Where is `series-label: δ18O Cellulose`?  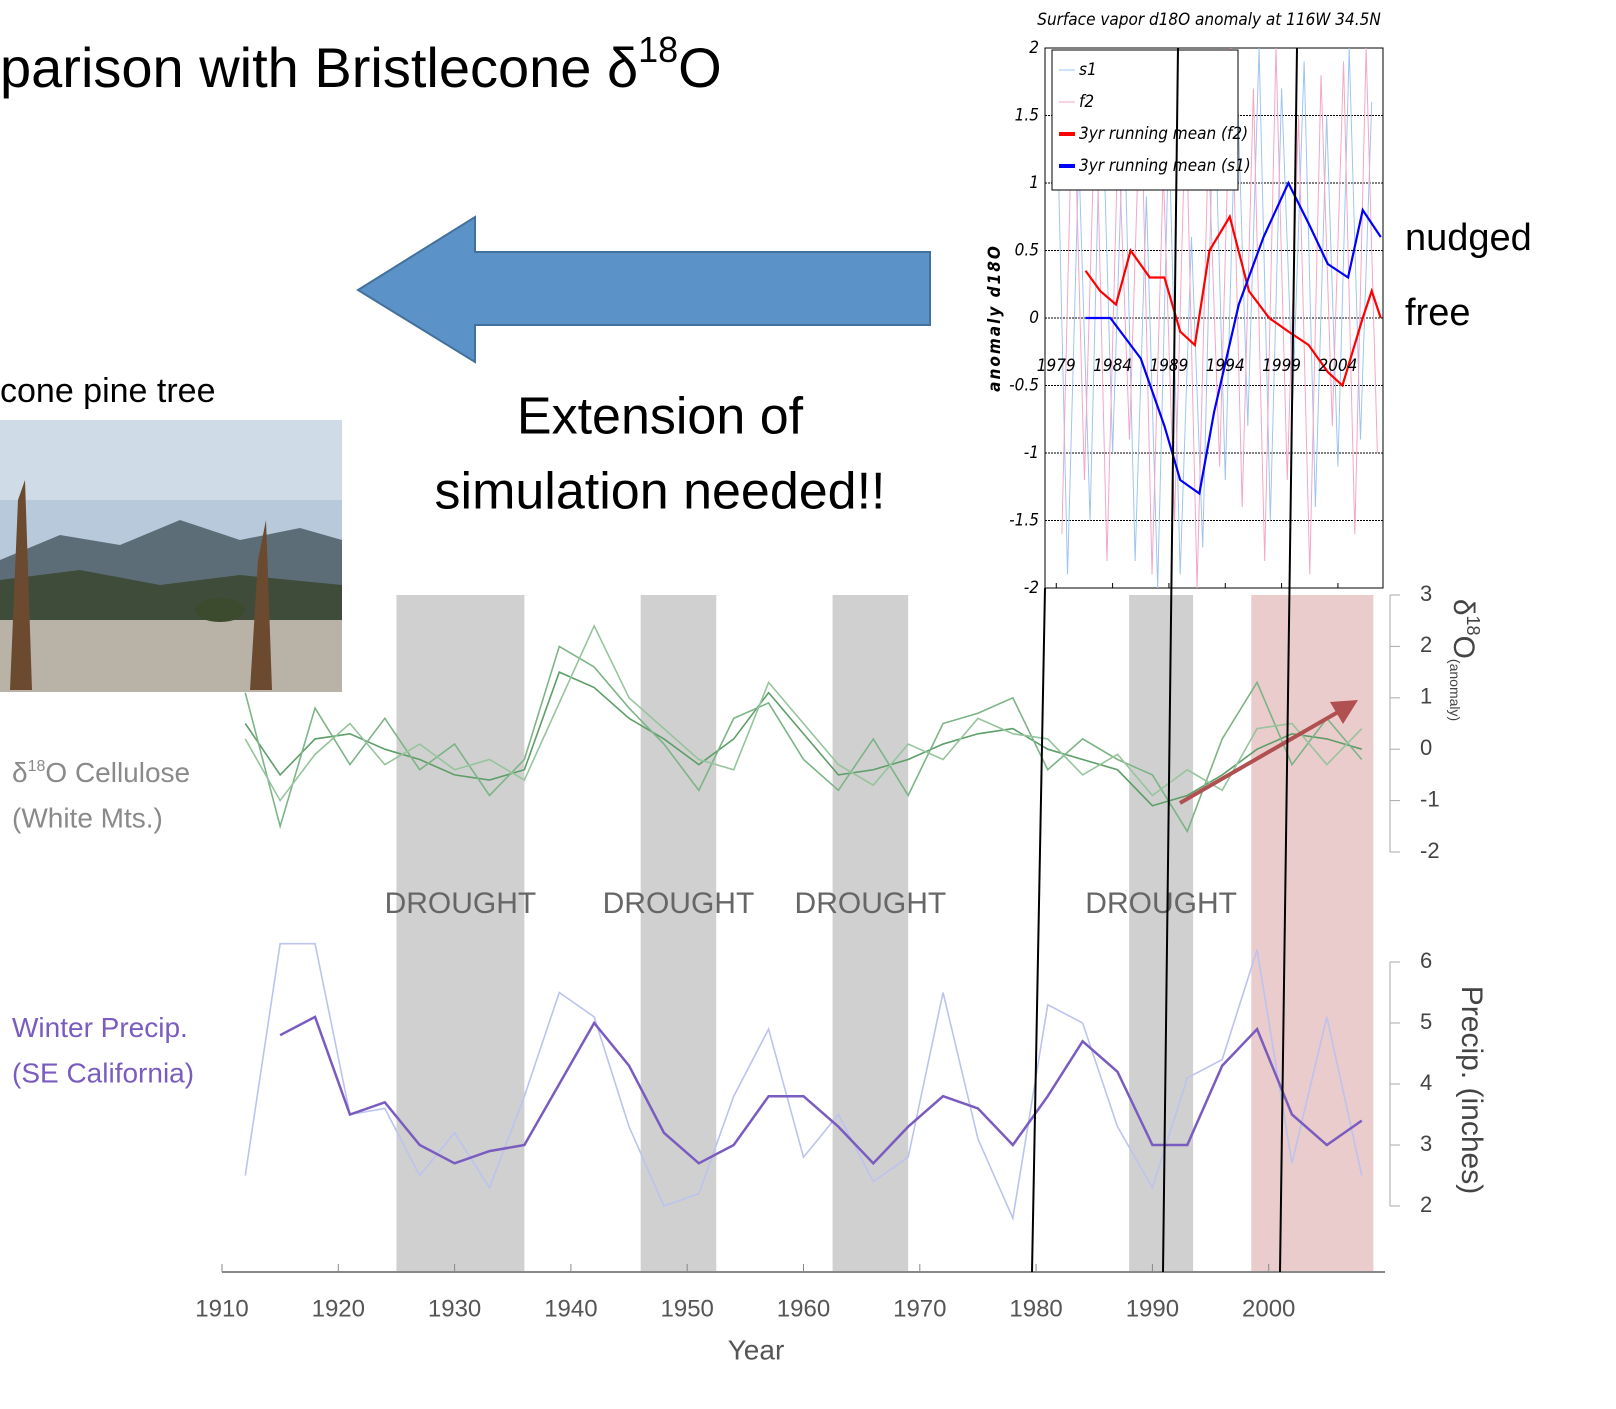
series-label: δ18O Cellulose is located at coordinates (101, 772).